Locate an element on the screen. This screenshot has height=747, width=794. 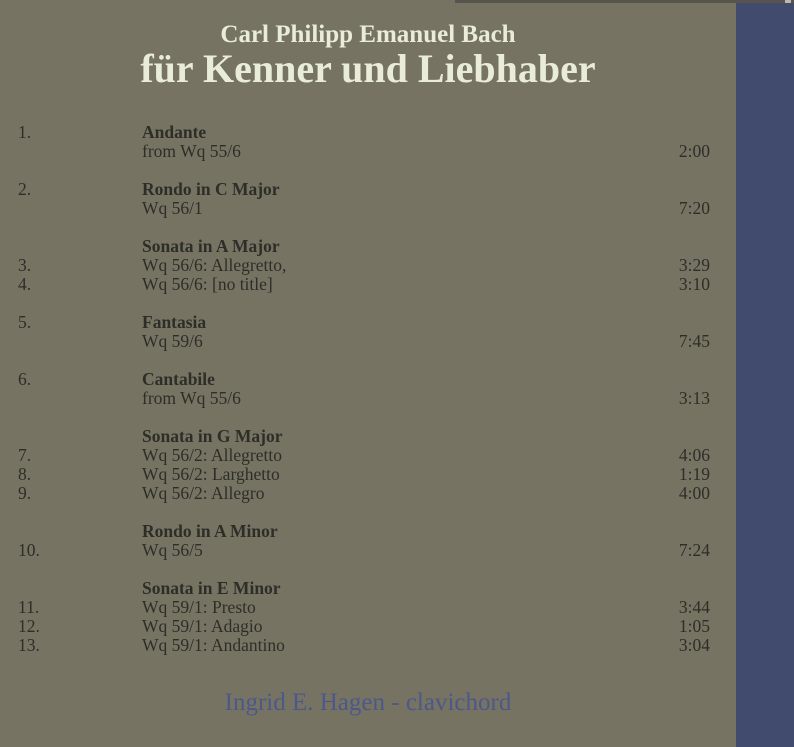
track-number: 9. is located at coordinates (25, 493).